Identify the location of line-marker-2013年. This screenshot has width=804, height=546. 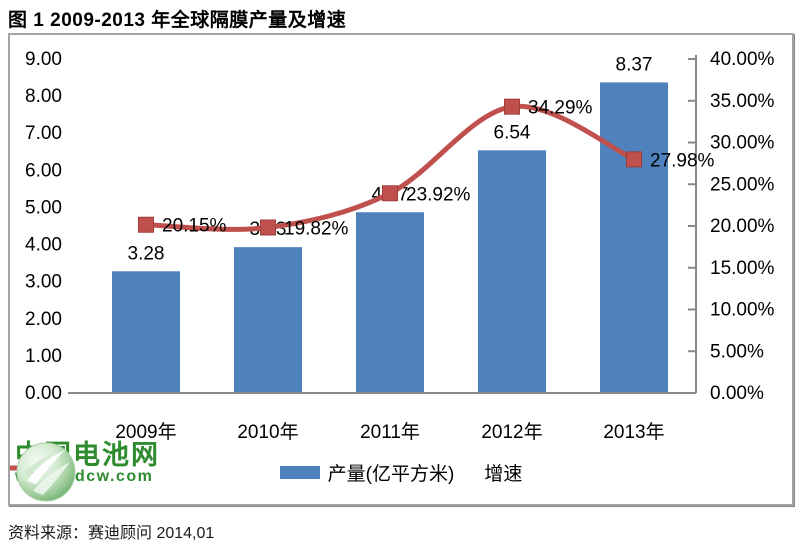
(634, 159).